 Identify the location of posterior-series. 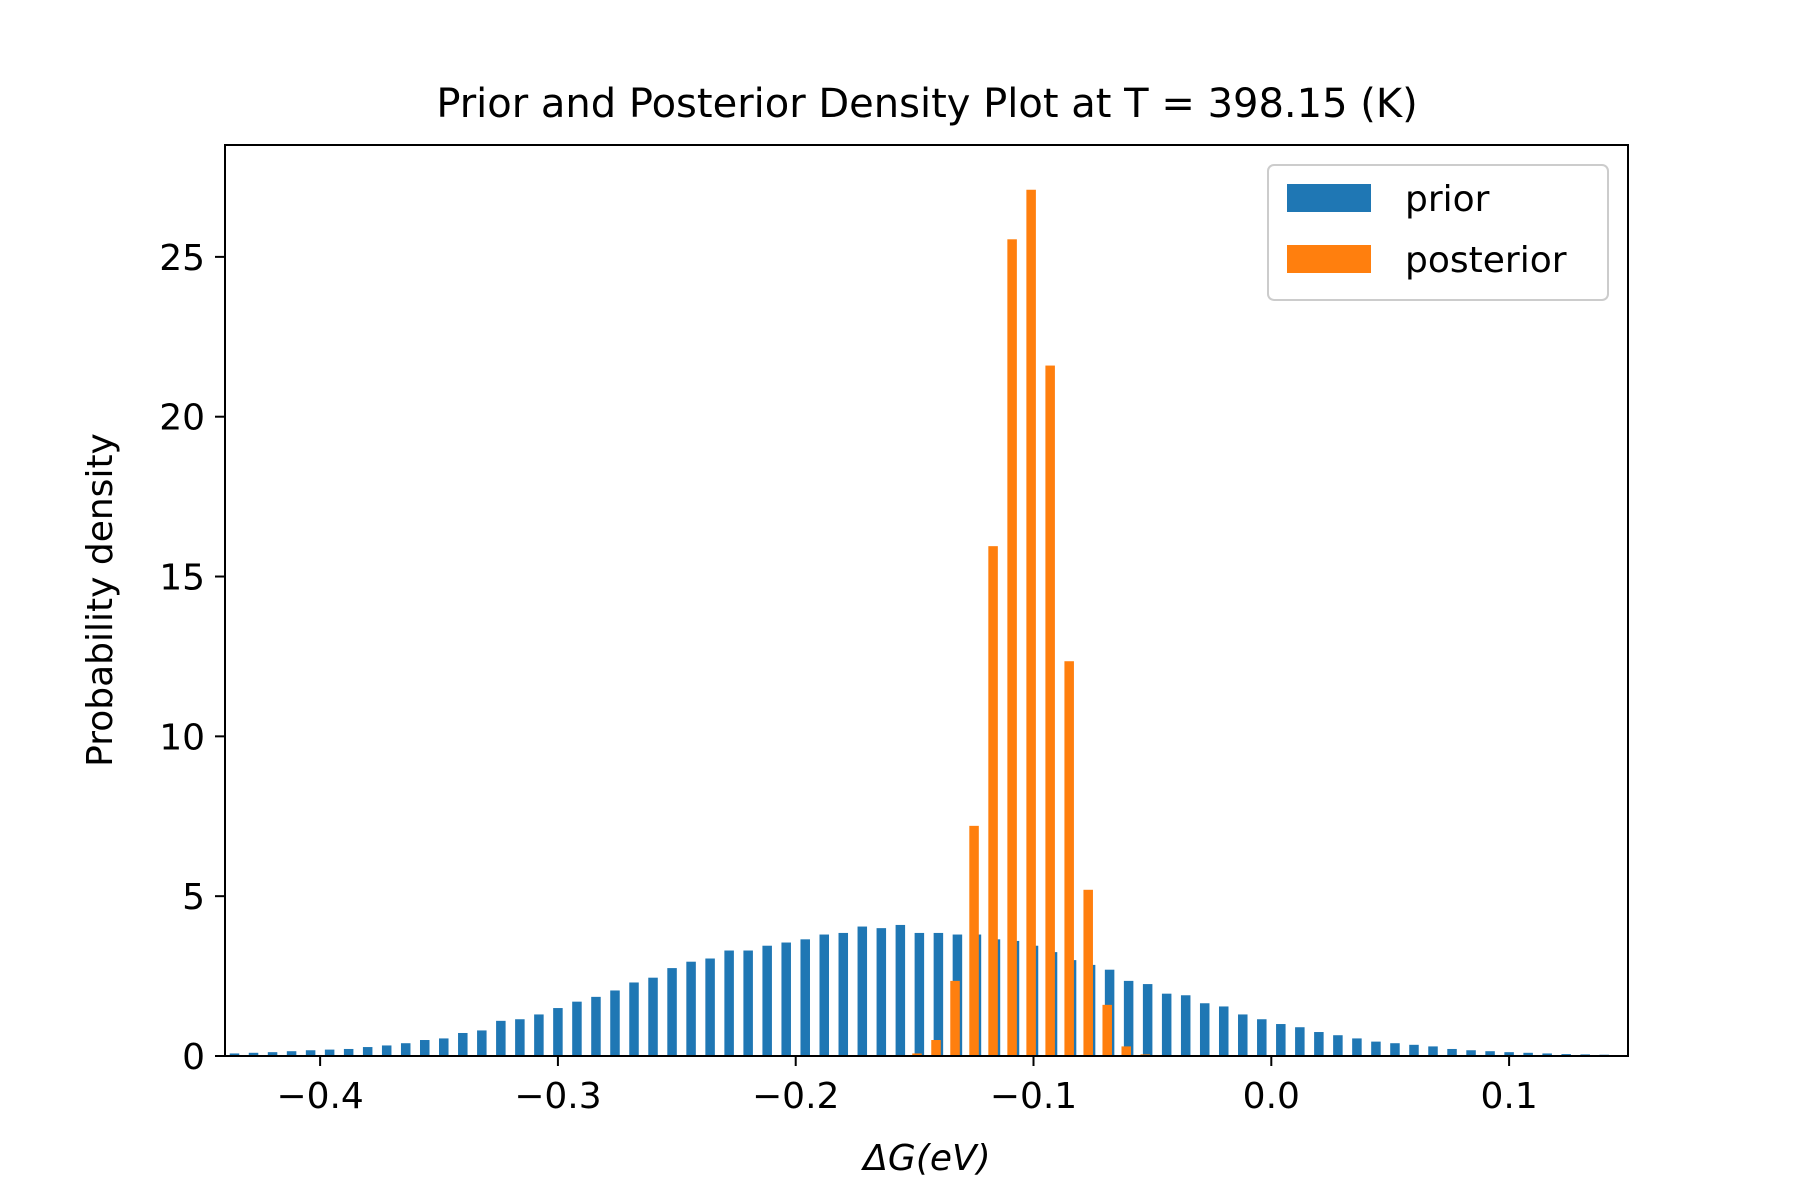
(1041, 623).